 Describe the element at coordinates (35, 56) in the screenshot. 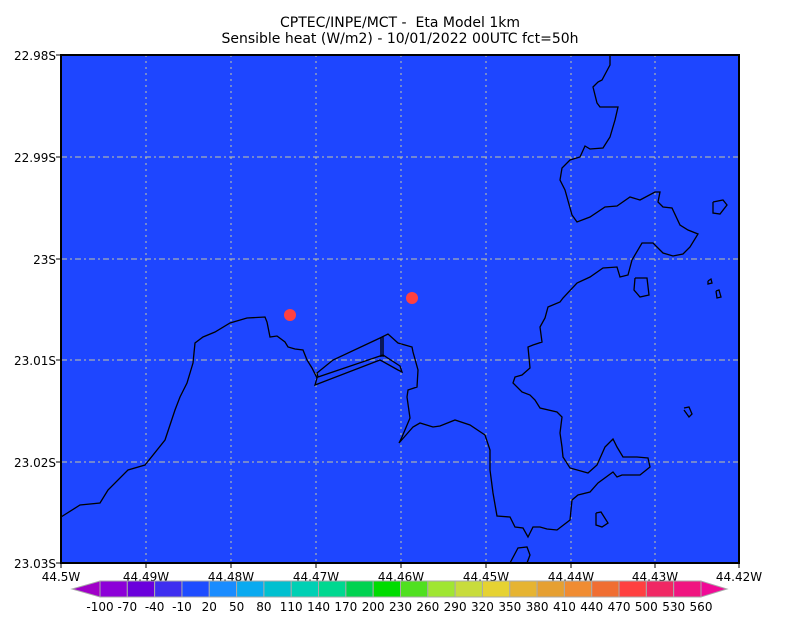

I see `y-tick-label: 22.98S` at that location.